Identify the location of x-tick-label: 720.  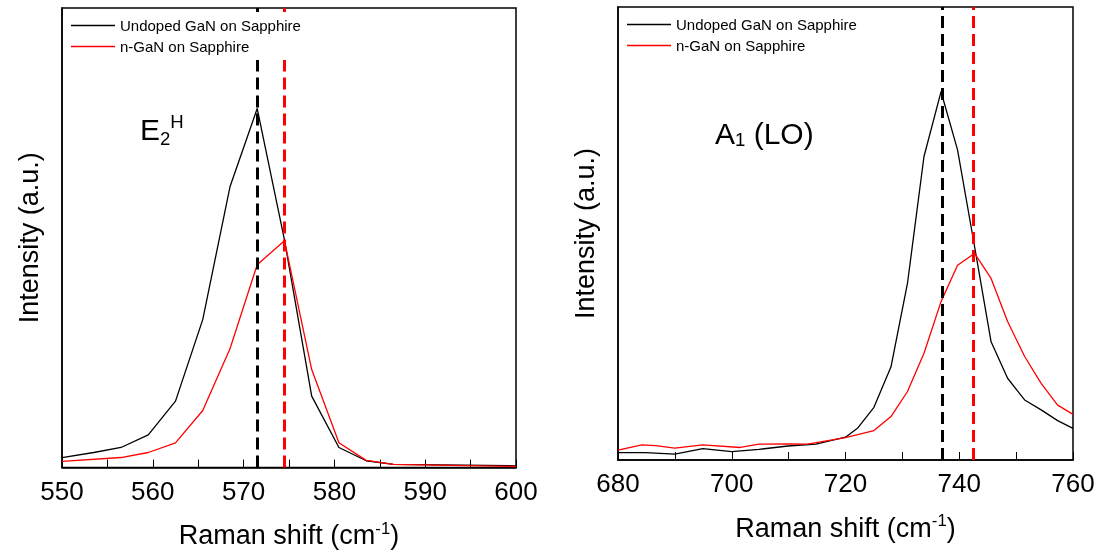
(845, 483).